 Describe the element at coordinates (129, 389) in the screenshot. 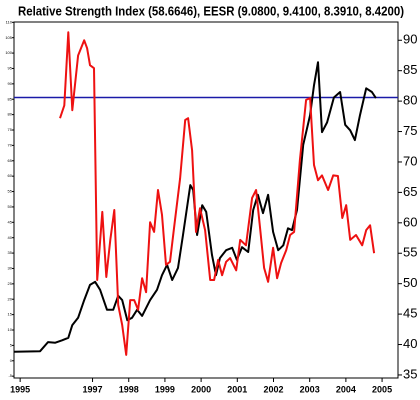

I see `x-tick-label: 1998` at that location.